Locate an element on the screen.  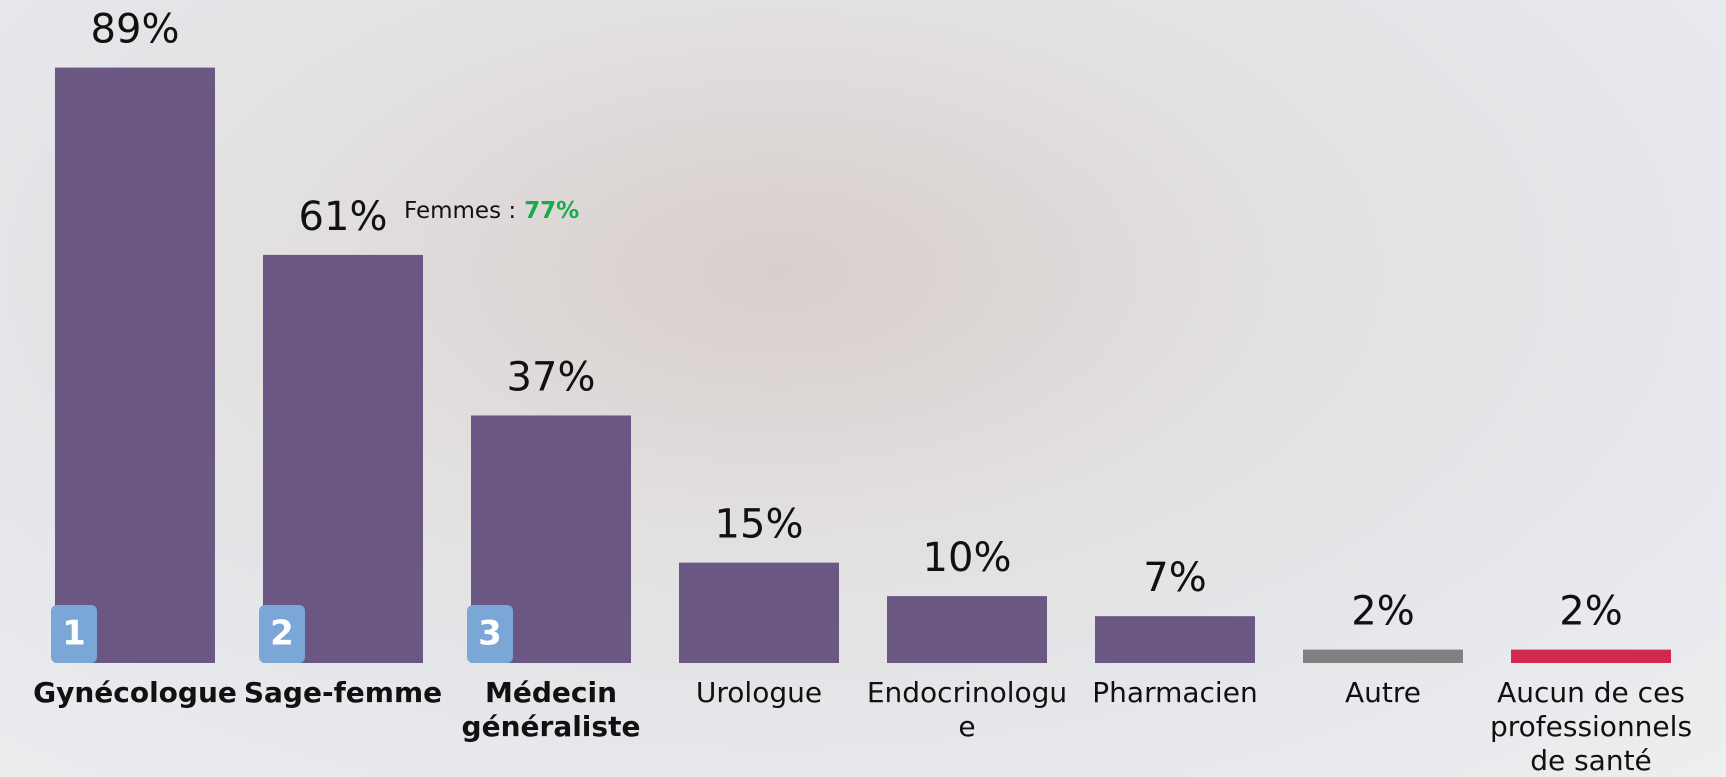
annotation: Femmes : 77% is located at coordinates (491, 211).